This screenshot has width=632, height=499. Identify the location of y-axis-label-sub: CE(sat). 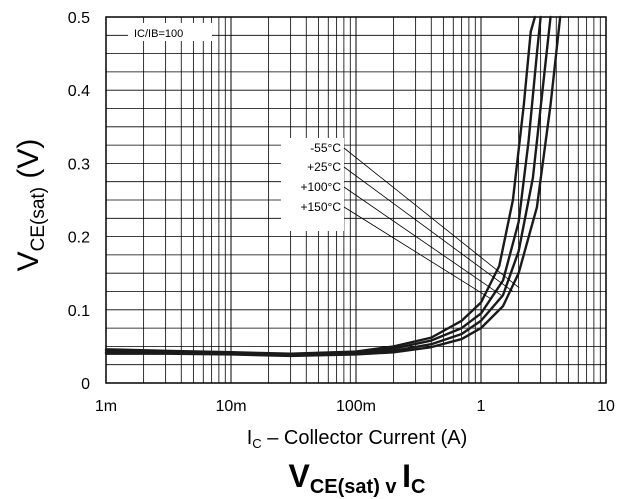
(38, 219).